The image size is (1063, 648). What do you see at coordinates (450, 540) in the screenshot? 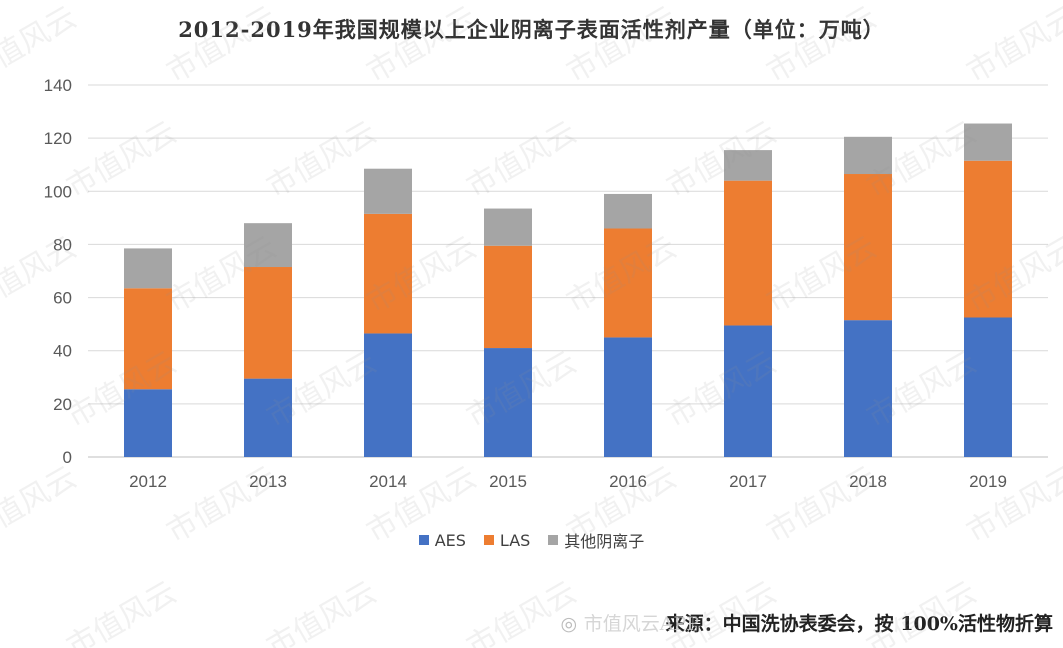
I see `legend-label-aes: AES` at bounding box center [450, 540].